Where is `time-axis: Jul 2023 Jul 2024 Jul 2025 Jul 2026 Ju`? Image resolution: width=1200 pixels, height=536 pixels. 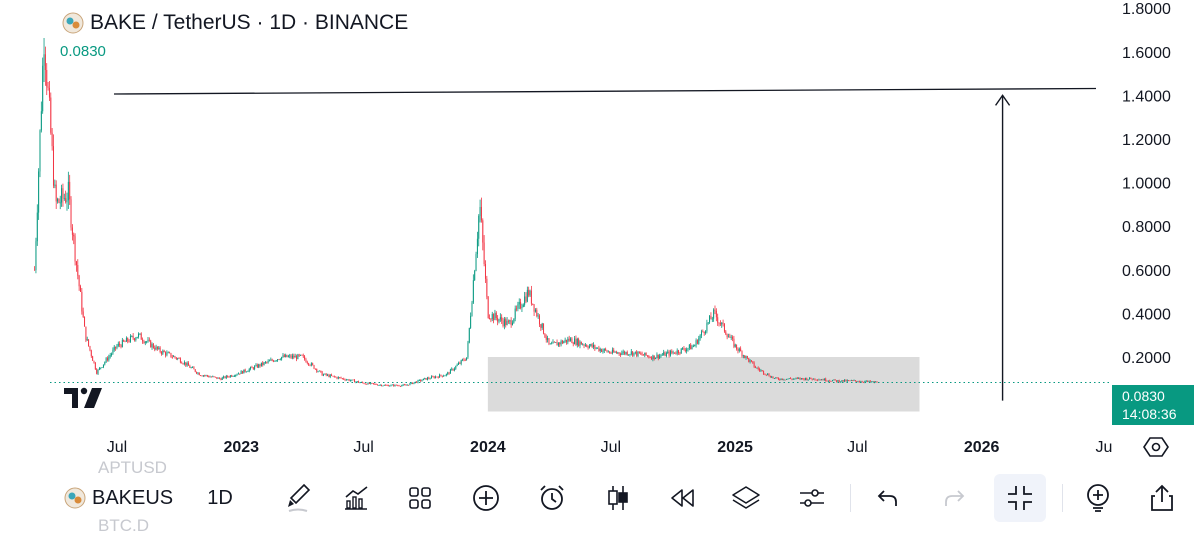 time-axis: Jul 2023 Jul 2024 Jul 2025 Jul 2026 Ju is located at coordinates (610, 447).